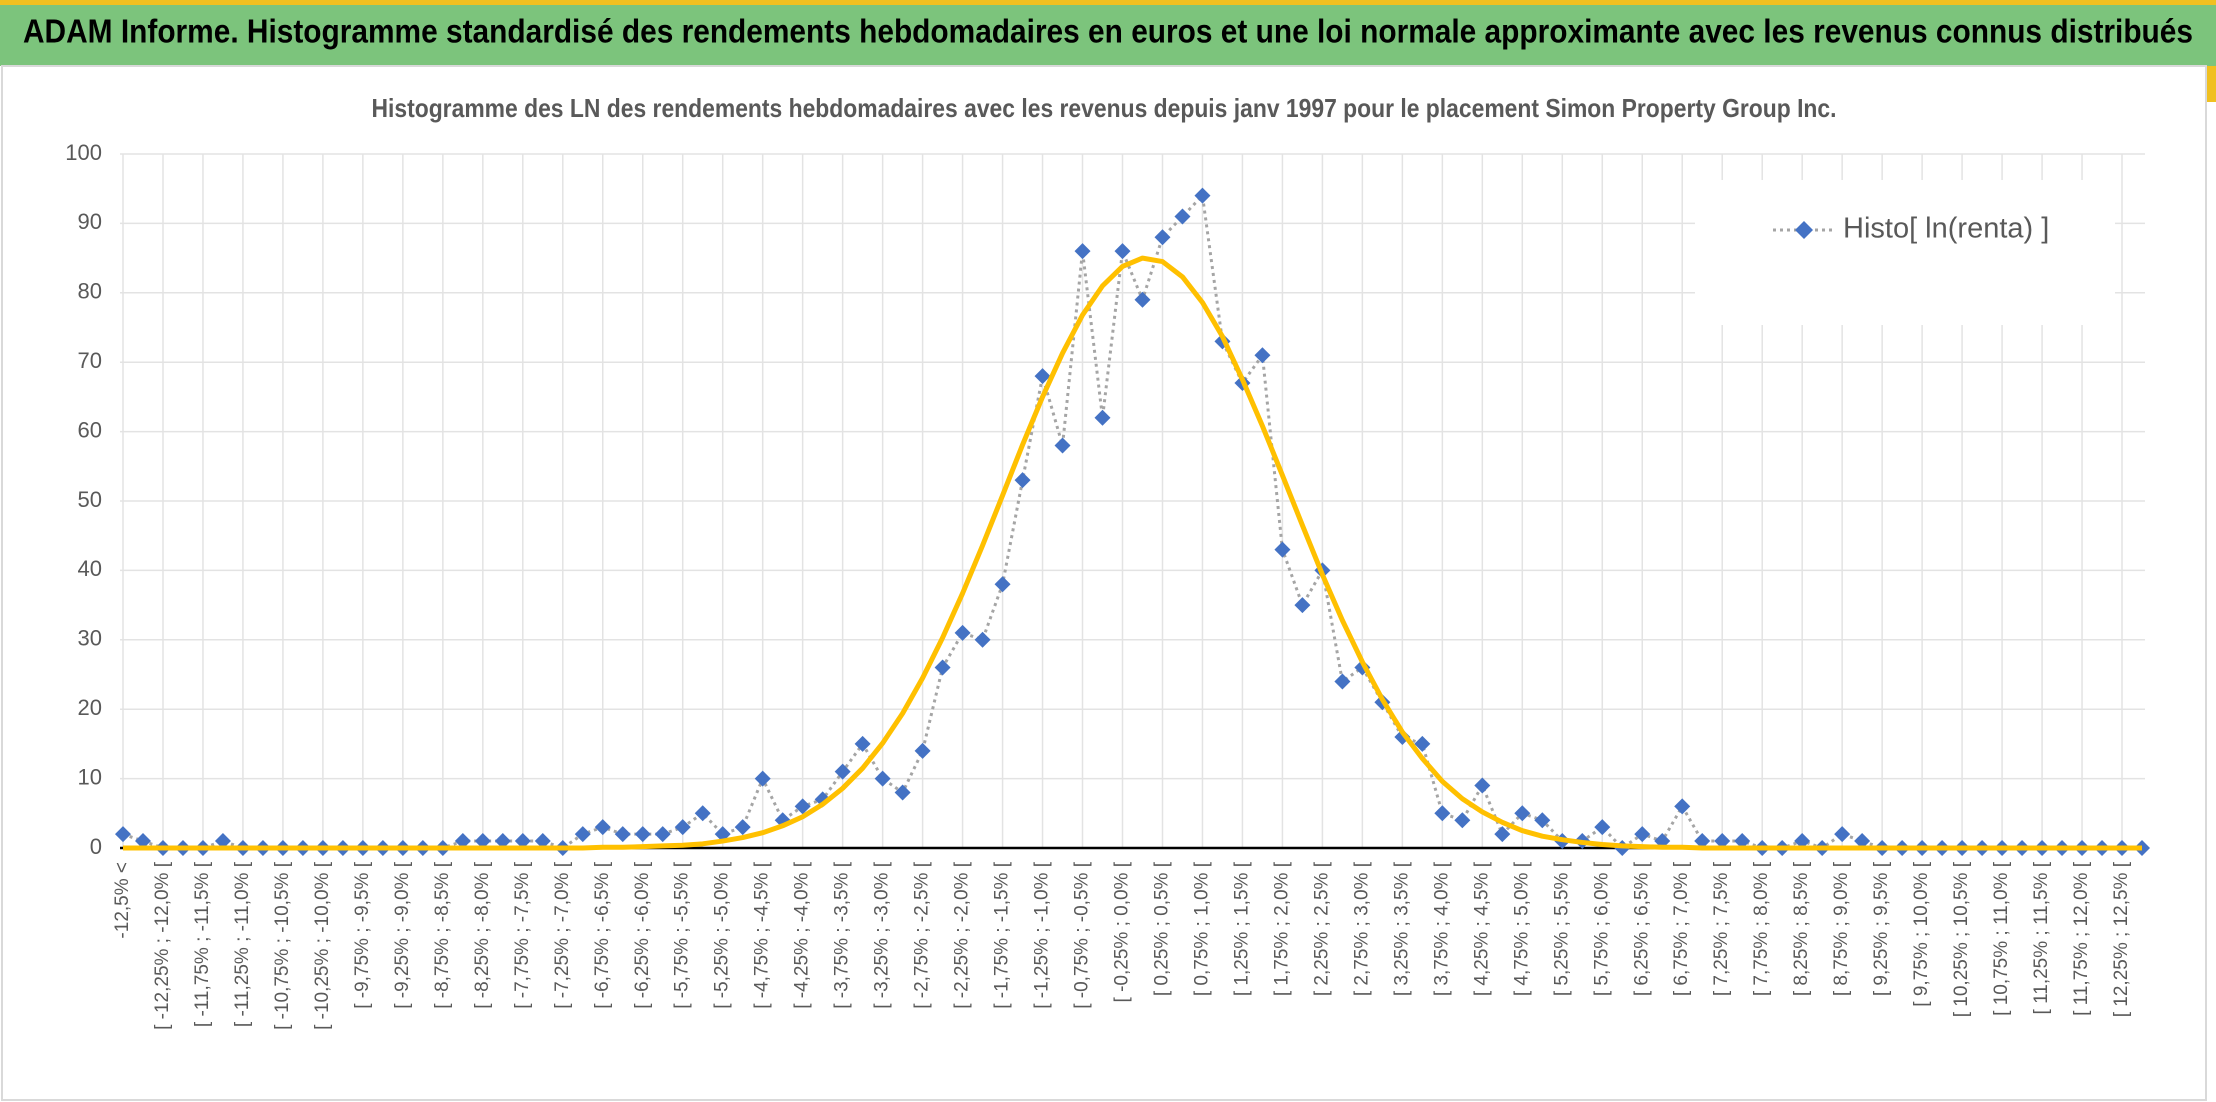 Image resolution: width=2216 pixels, height=1102 pixels. Describe the element at coordinates (1921, 933) in the screenshot. I see `x-tick-label: [ 9,75% ; 10,0% [` at that location.